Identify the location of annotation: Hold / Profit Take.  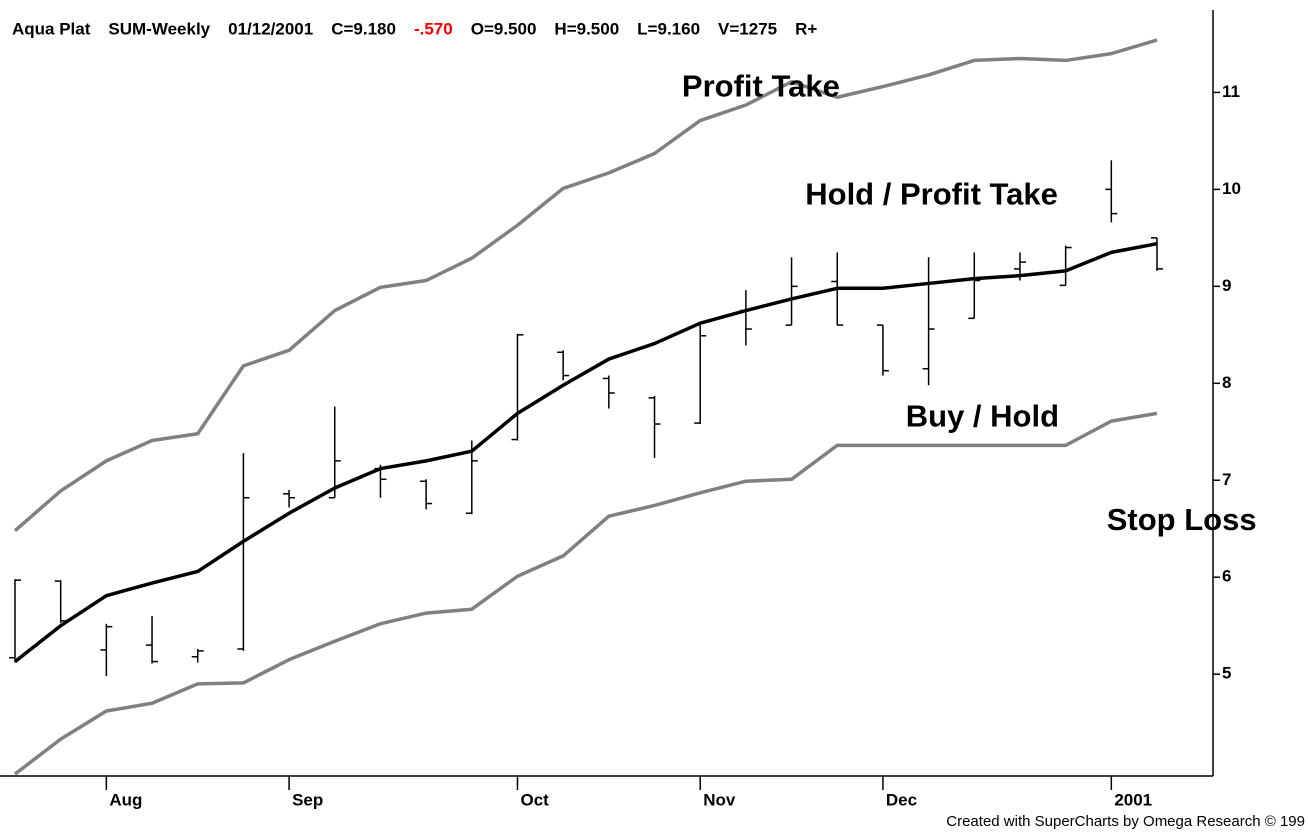
(931, 193).